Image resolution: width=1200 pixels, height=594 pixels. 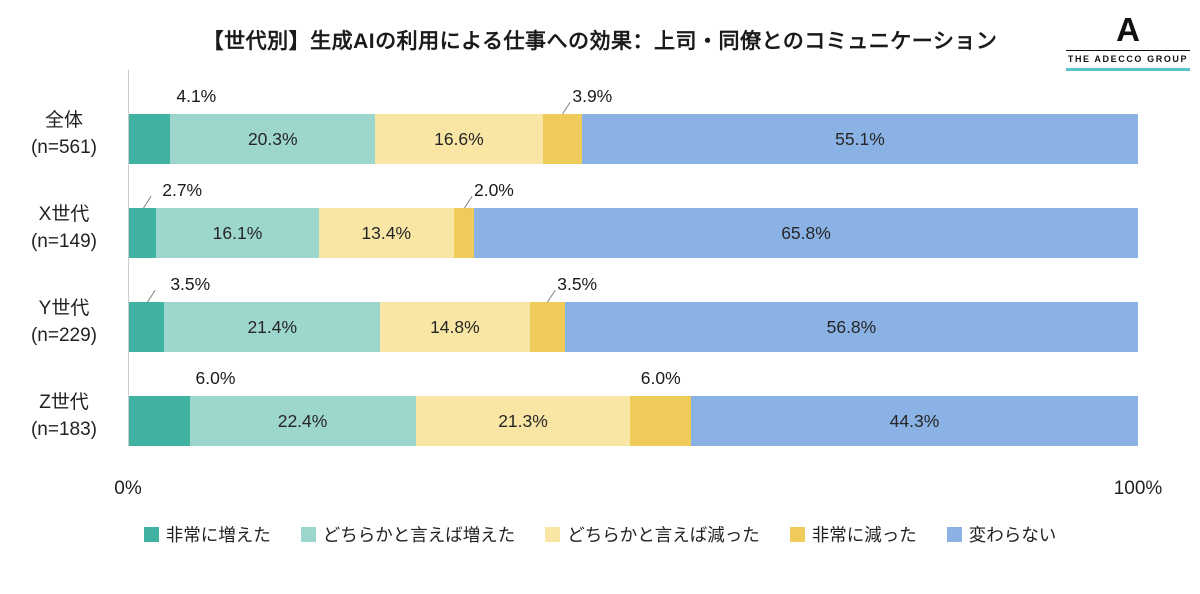 I want to click on category-label: Z世代 (n=183), so click(x=64, y=417).